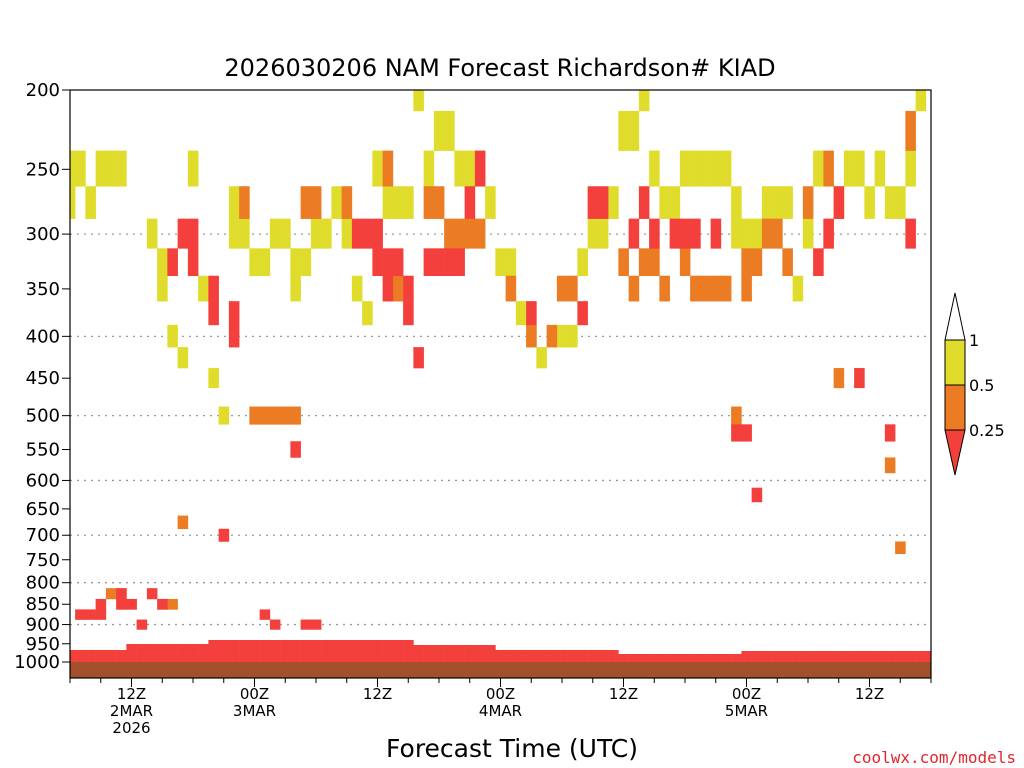  Describe the element at coordinates (43, 234) in the screenshot. I see `y-tick-label-300: 300` at that location.